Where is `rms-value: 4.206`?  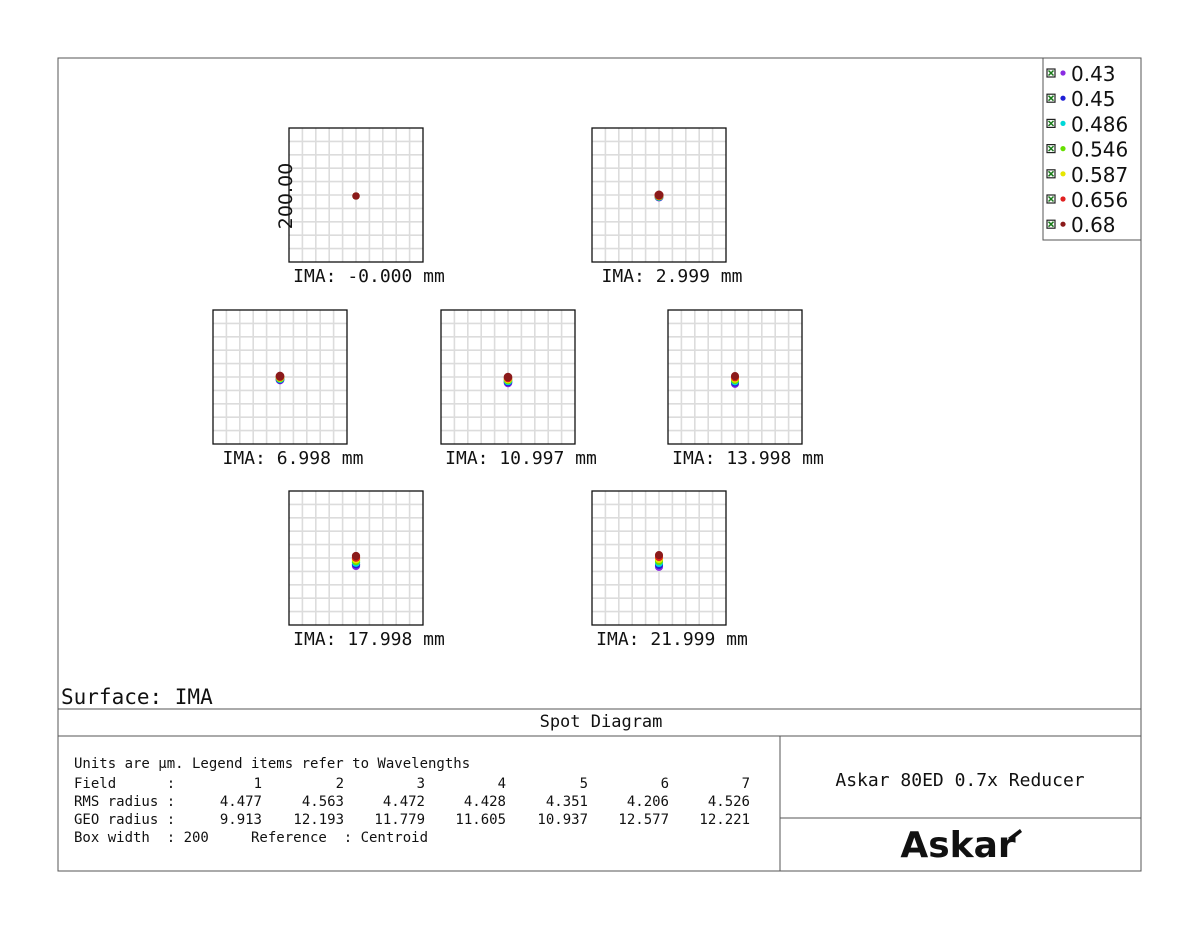 rms-value: 4.206 is located at coordinates (648, 802).